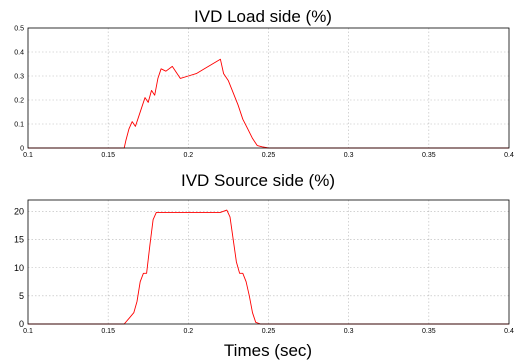 The height and width of the screenshot is (363, 514). I want to click on y-tick-label: 5, so click(21, 296).